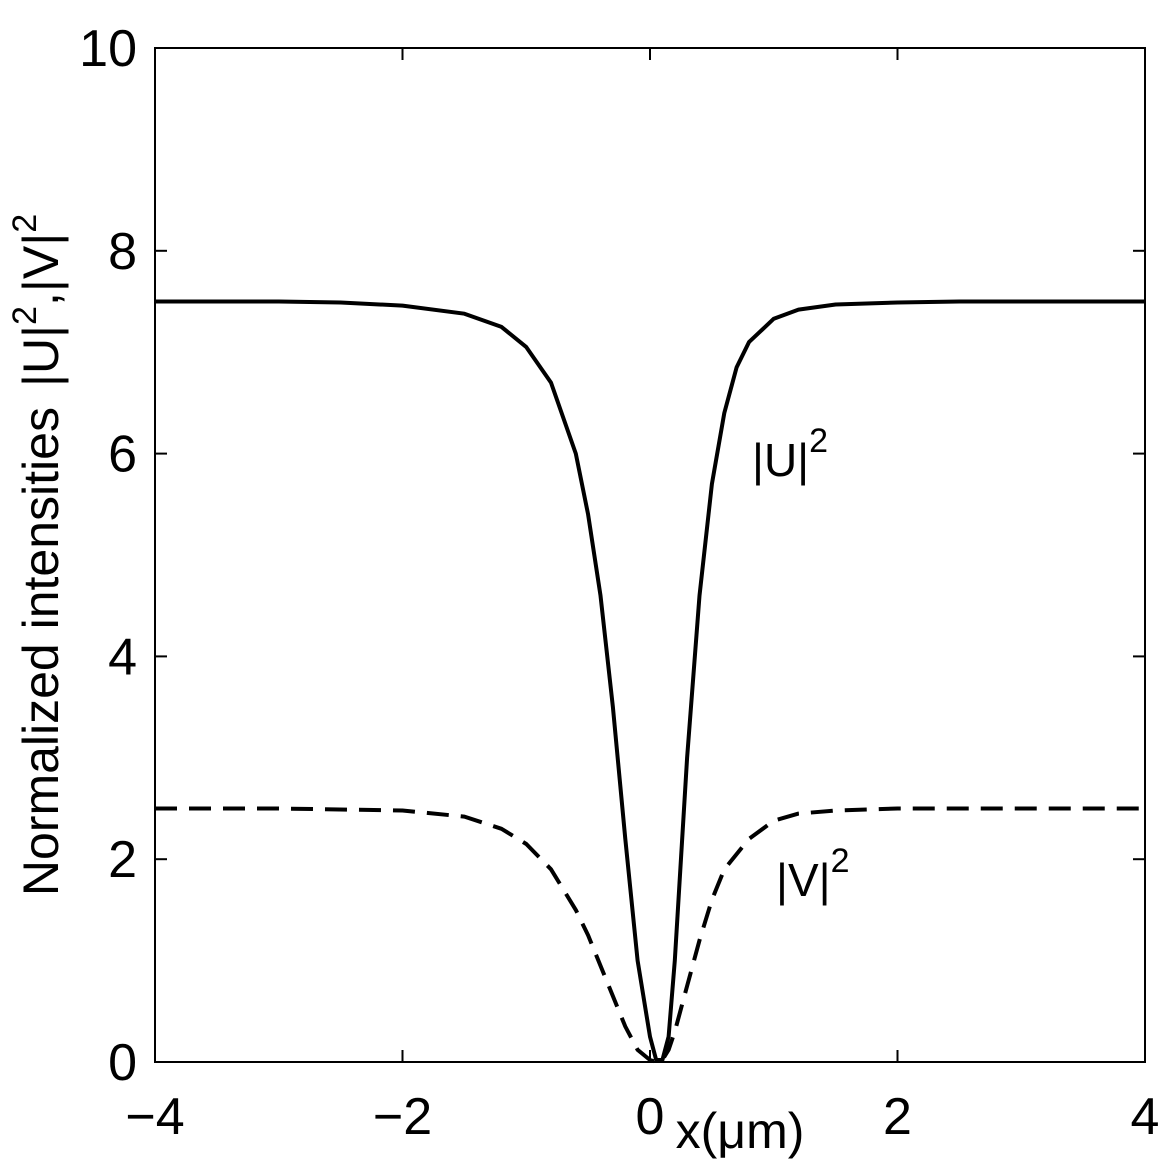 This screenshot has width=1176, height=1176. I want to click on annotation-u: |U|2, so click(790, 454).